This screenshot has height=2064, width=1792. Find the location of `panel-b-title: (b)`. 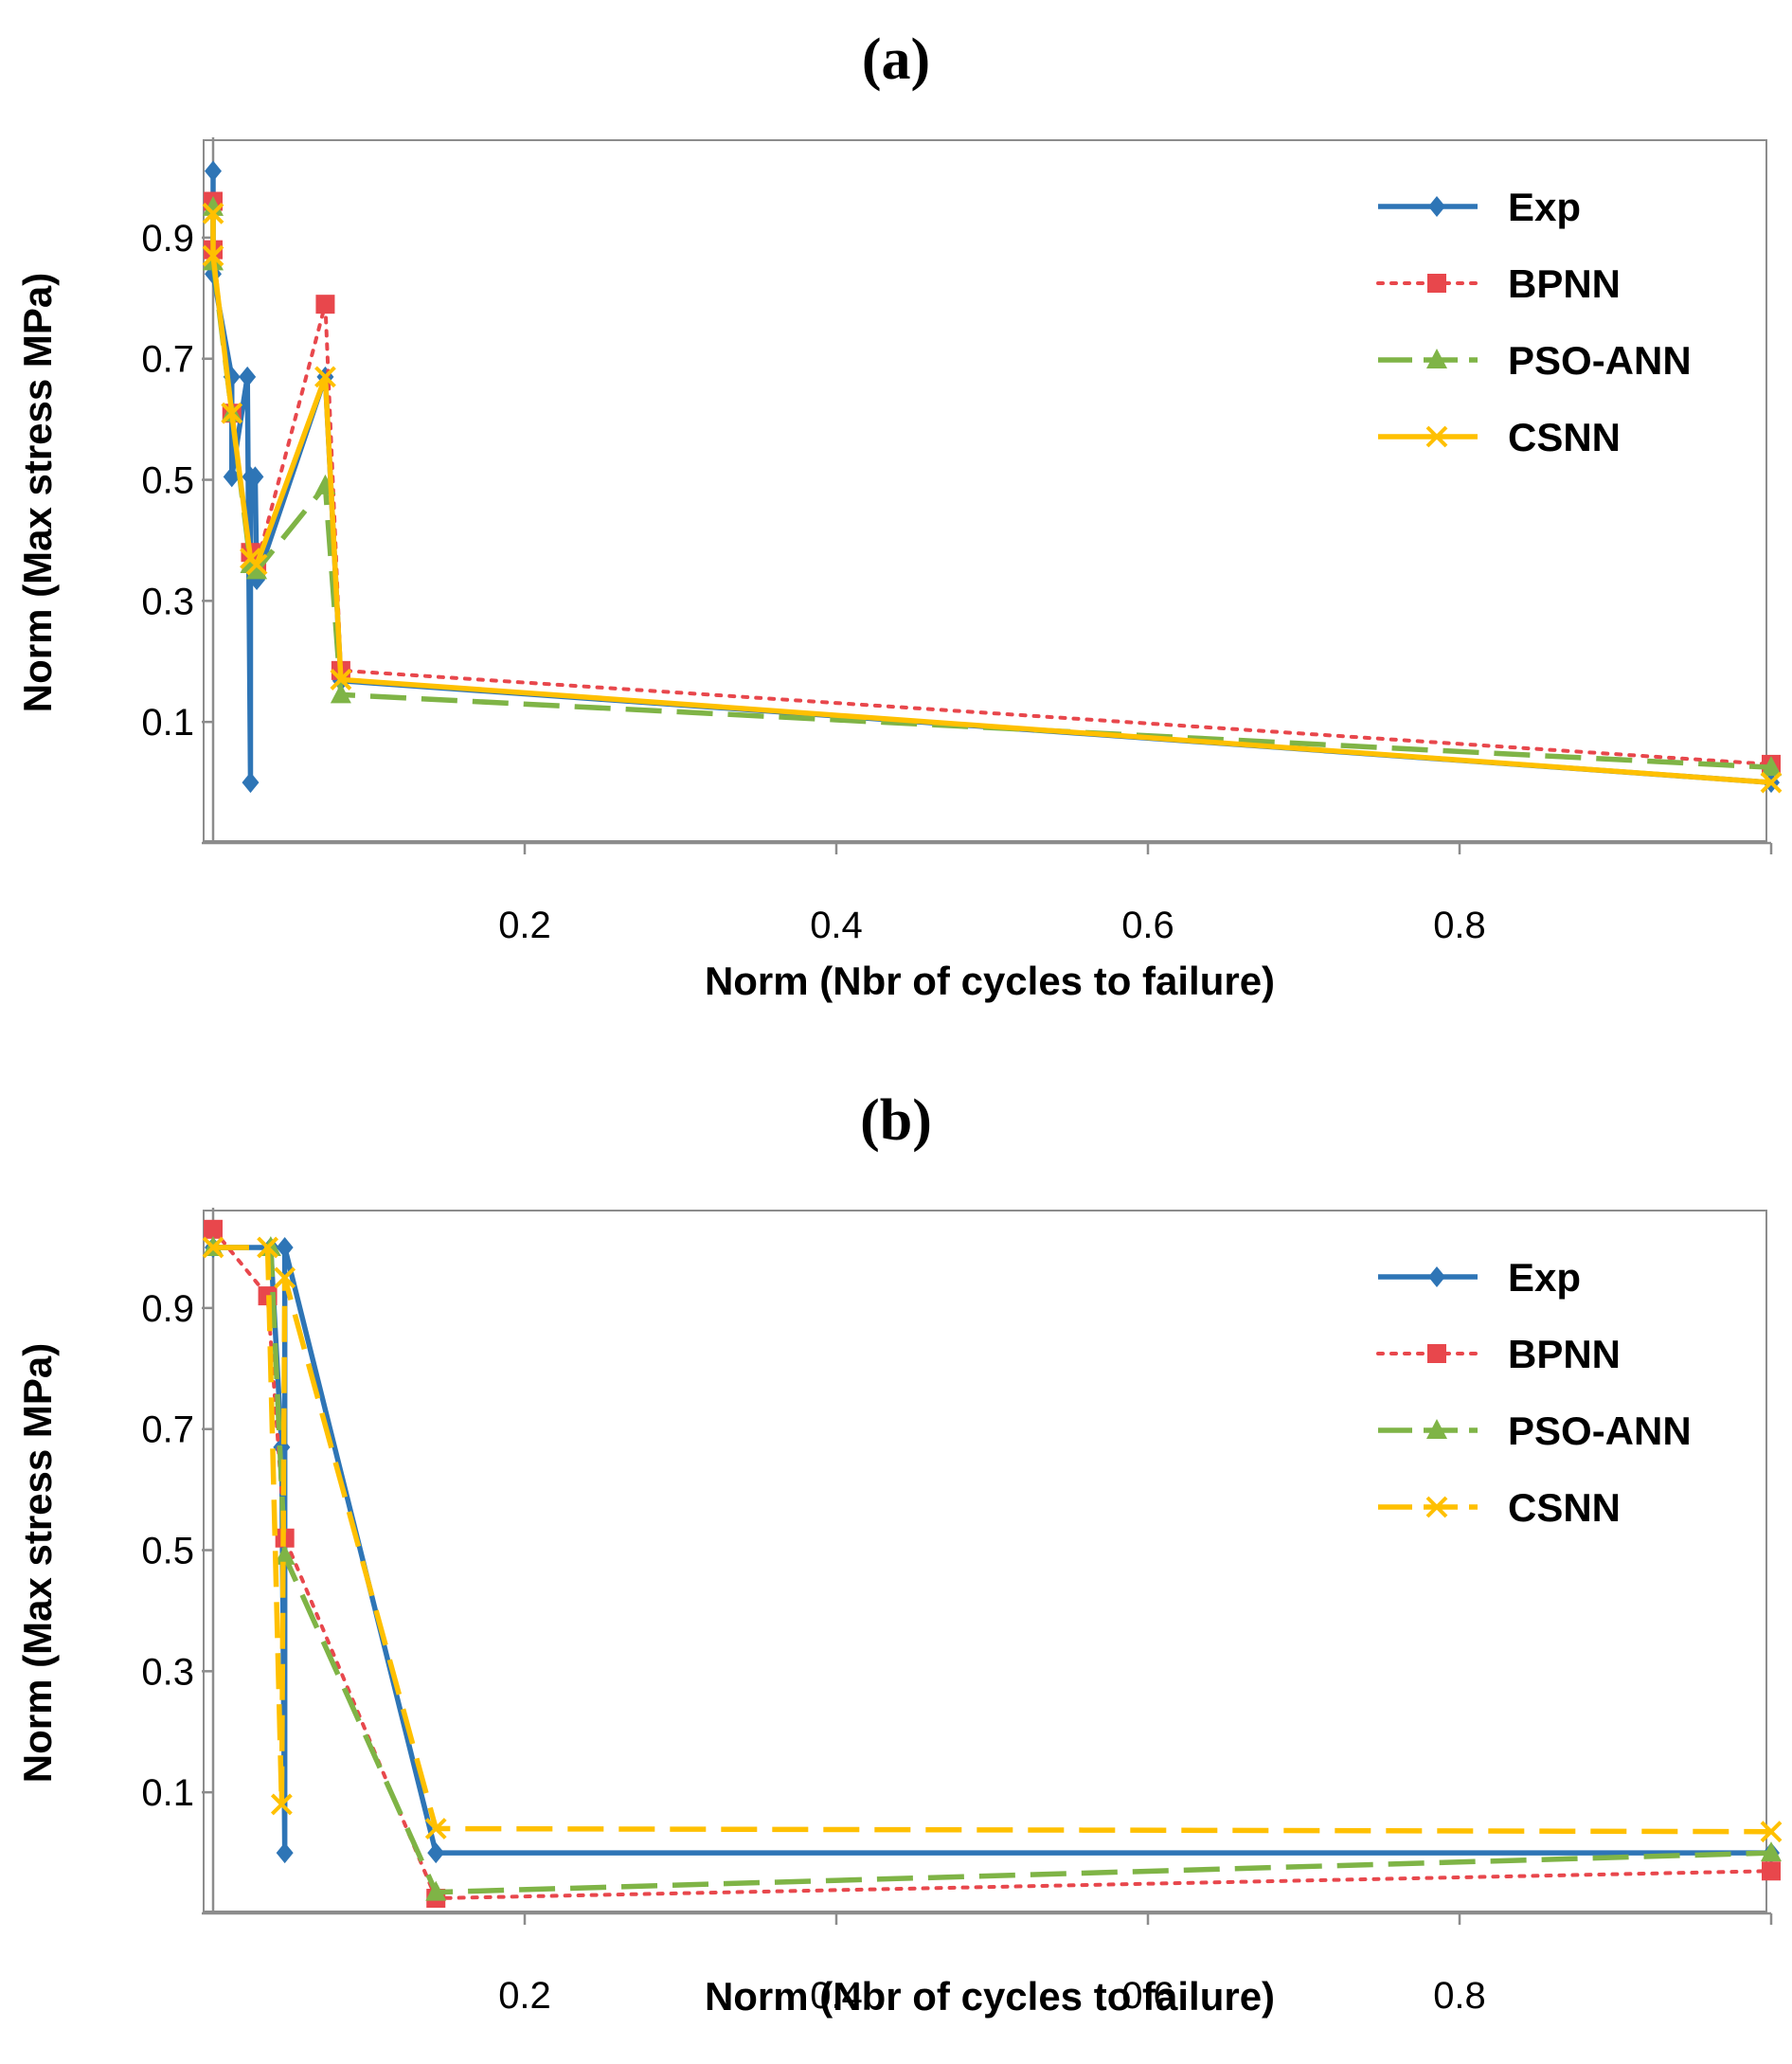

panel-b-title: (b) is located at coordinates (896, 1120).